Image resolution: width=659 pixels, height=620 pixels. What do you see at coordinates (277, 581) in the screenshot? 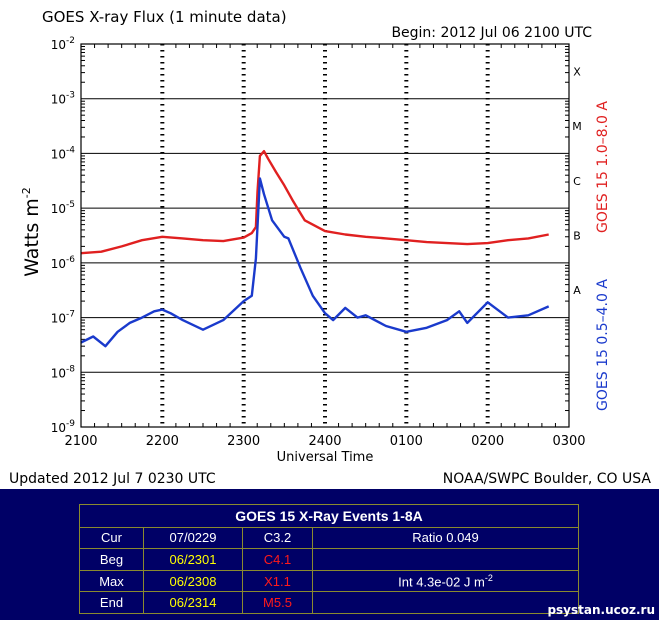
I see `row-class: X1.1` at bounding box center [277, 581].